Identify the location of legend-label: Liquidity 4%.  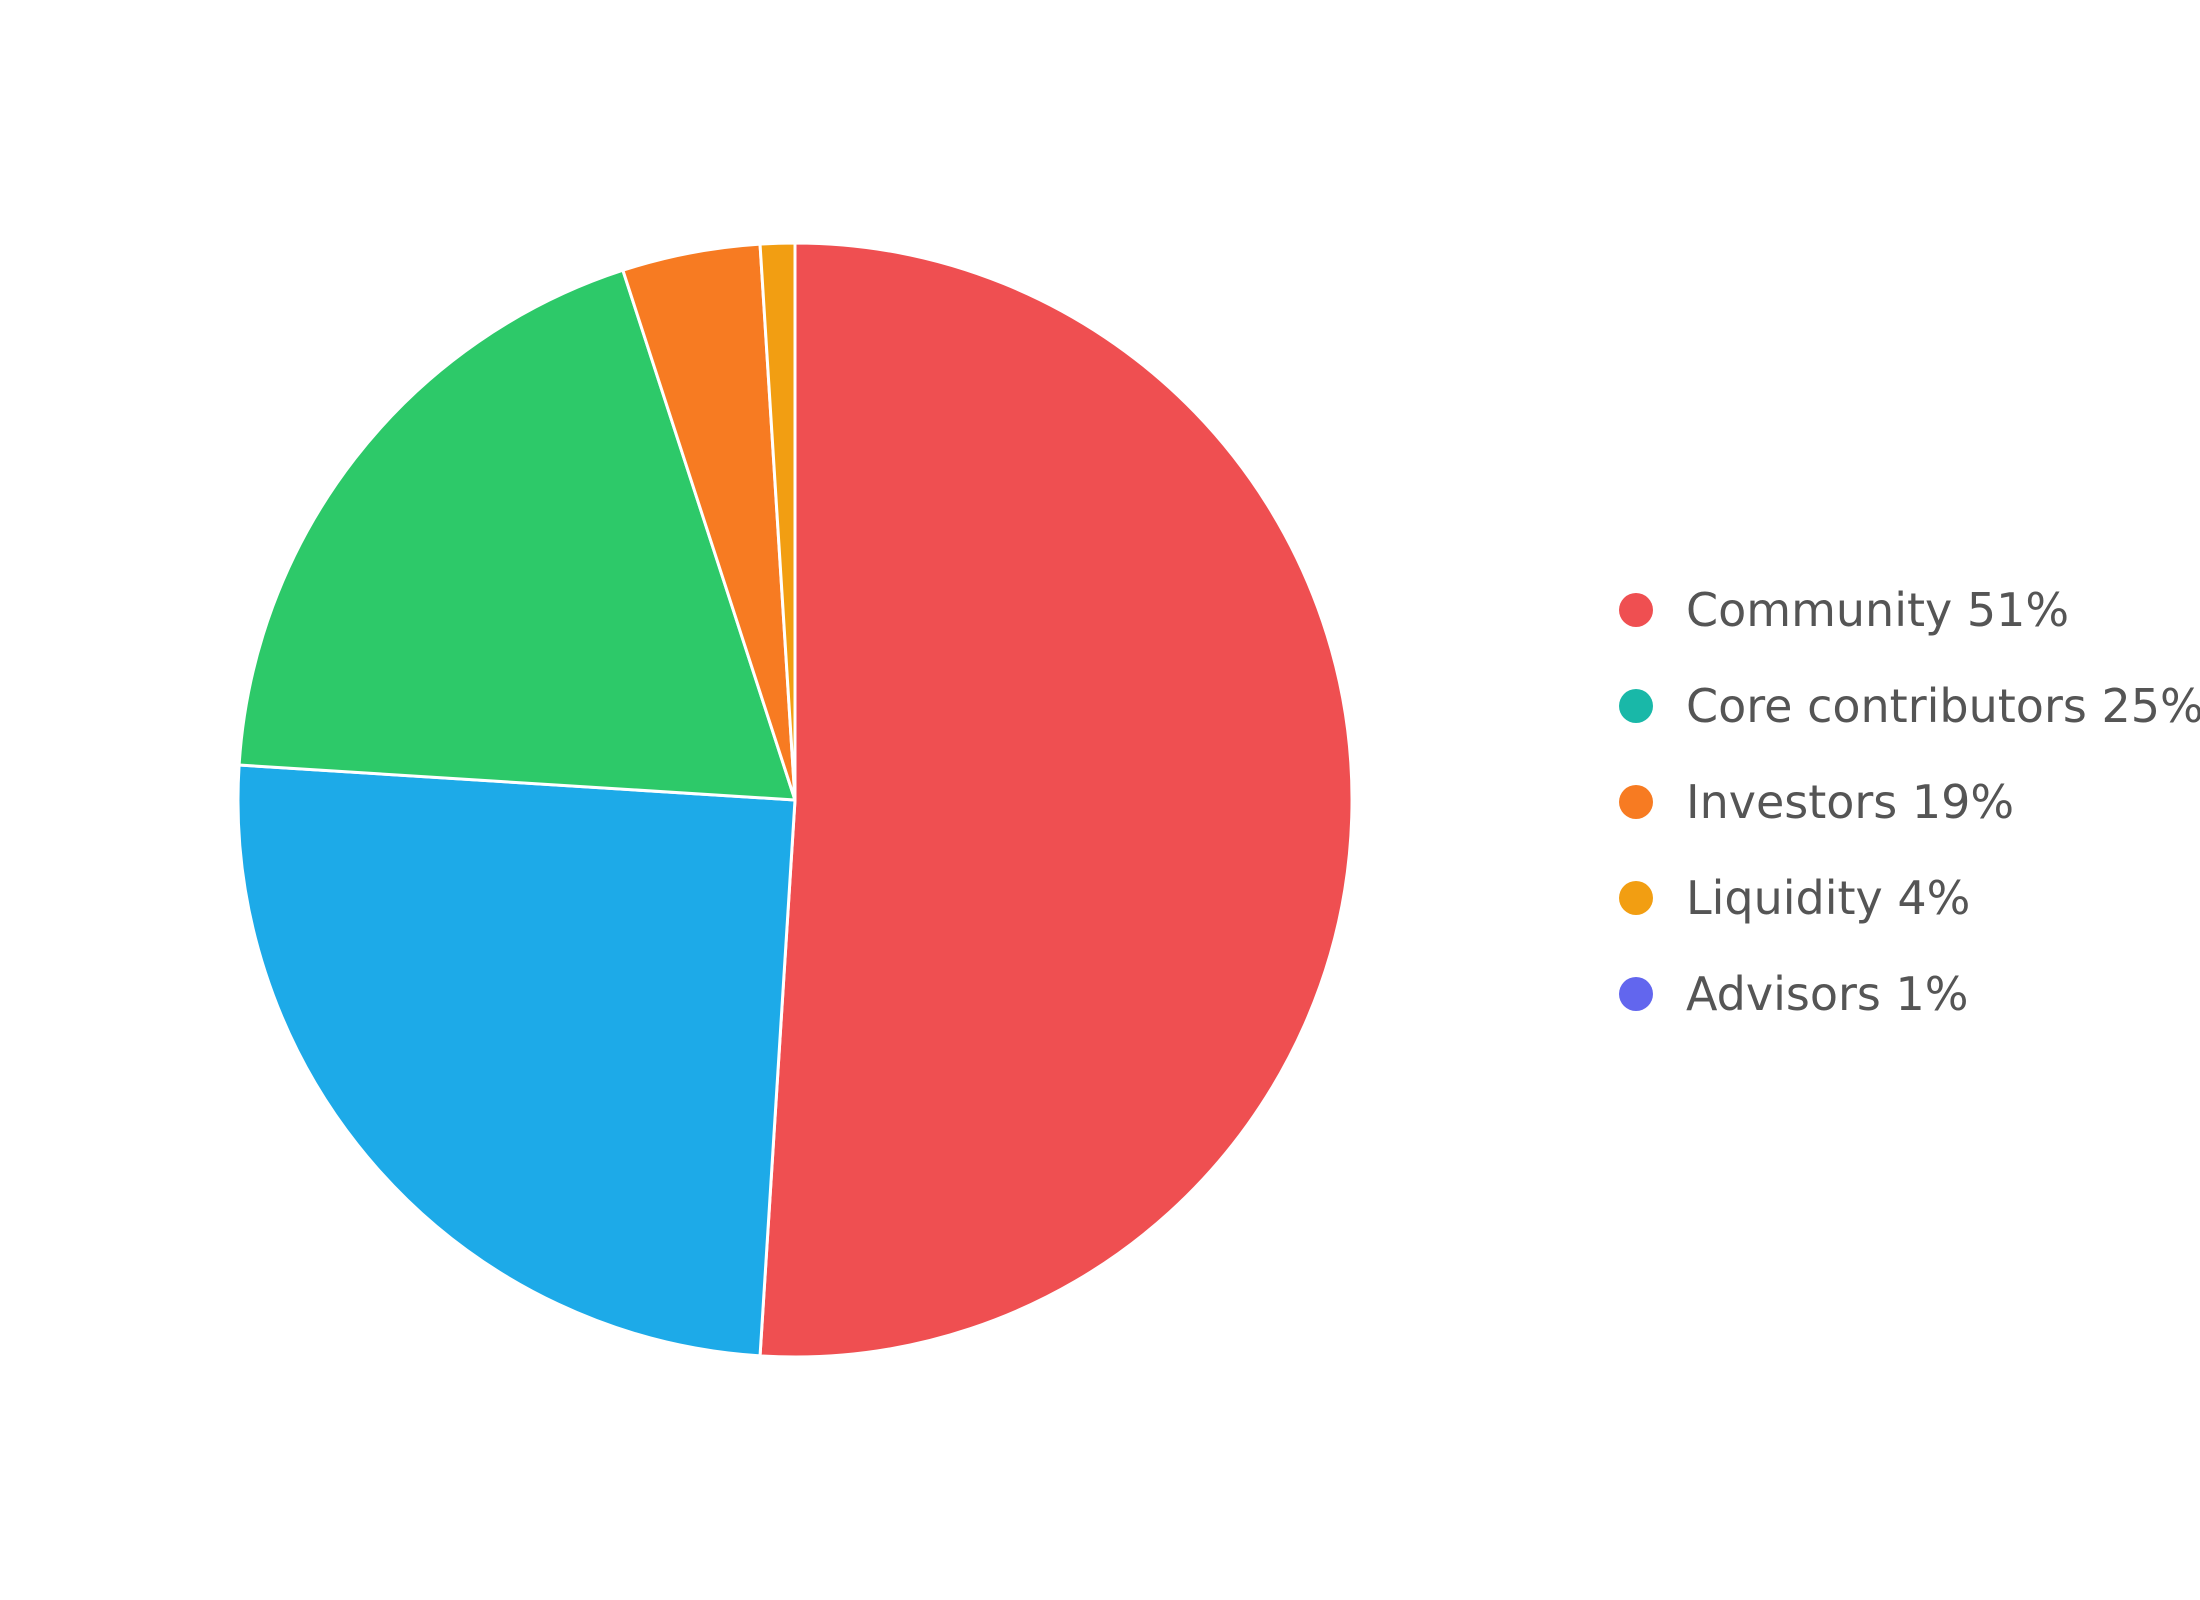
(1828, 898).